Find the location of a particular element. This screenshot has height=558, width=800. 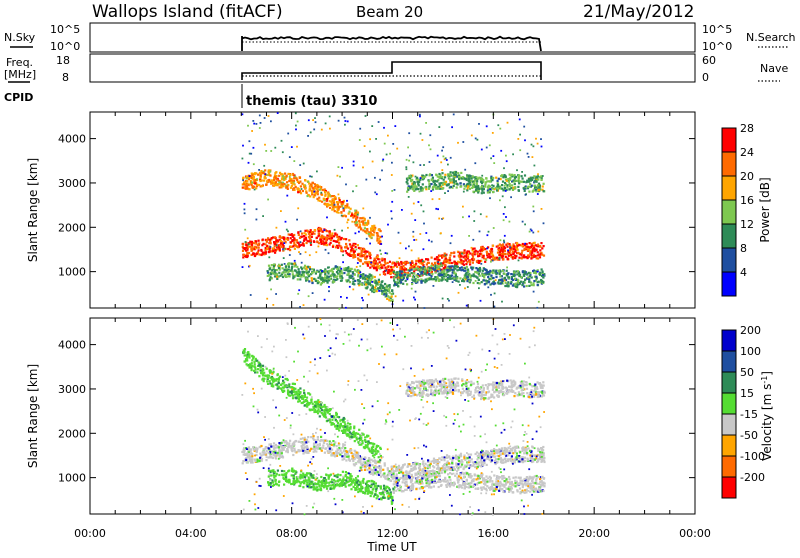

nsky-trace is located at coordinates (391, 43).